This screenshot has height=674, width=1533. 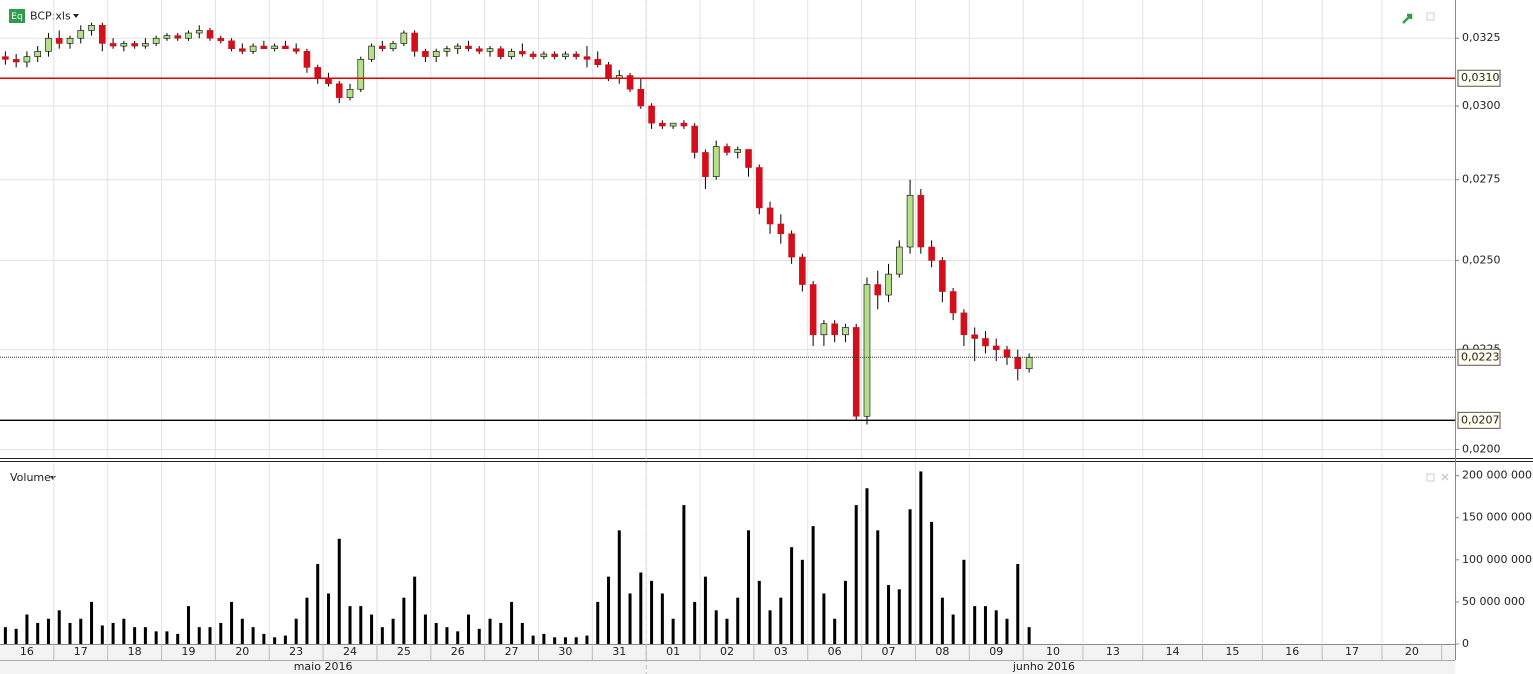 I want to click on y-tick-label: 0,0300, so click(x=1481, y=105).